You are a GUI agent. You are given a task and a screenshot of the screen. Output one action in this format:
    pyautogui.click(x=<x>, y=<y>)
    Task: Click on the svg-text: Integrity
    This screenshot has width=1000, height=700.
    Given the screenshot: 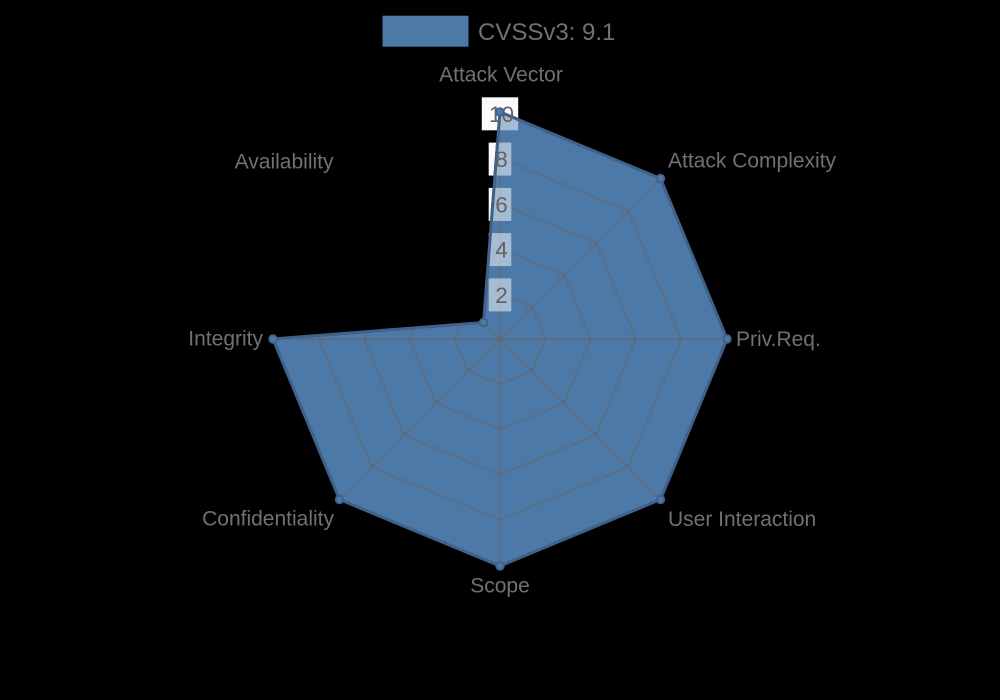 What is the action you would take?
    pyautogui.click(x=225, y=339)
    